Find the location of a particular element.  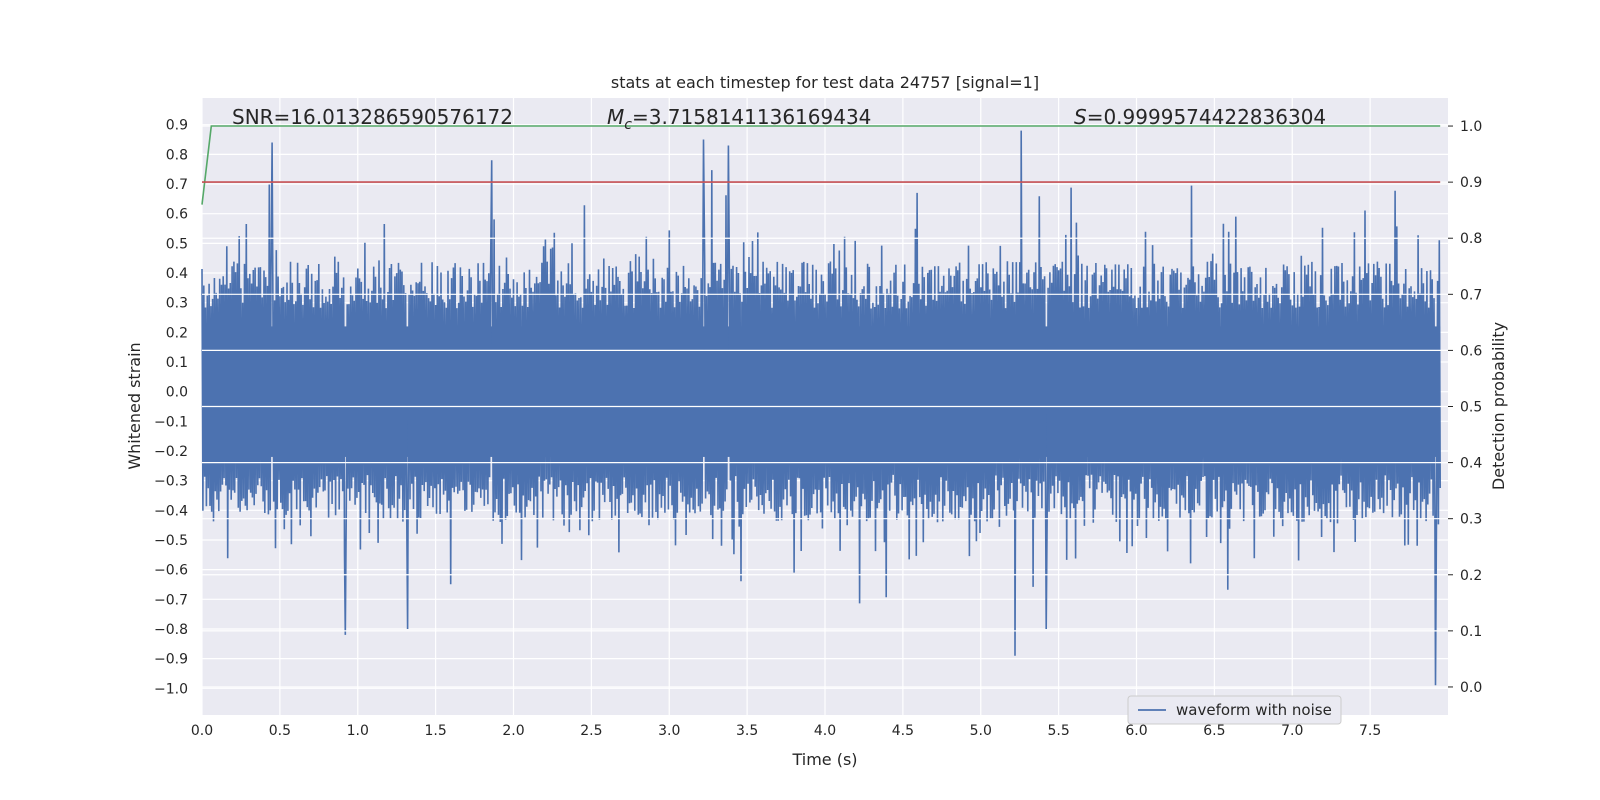

y-tick-label: 0.8 is located at coordinates (177, 155).